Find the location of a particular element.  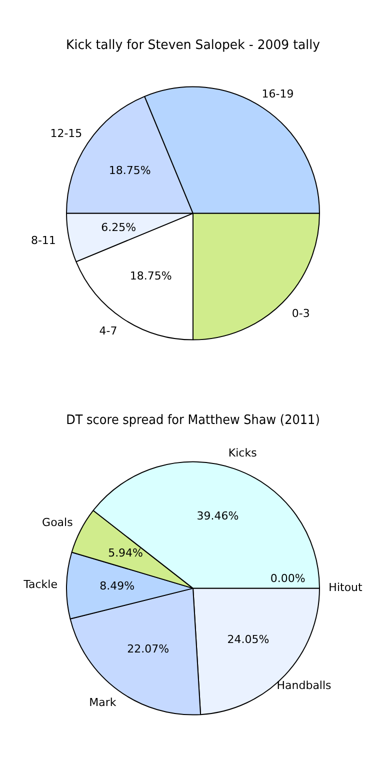

data-label: 24.05% is located at coordinates (248, 639).